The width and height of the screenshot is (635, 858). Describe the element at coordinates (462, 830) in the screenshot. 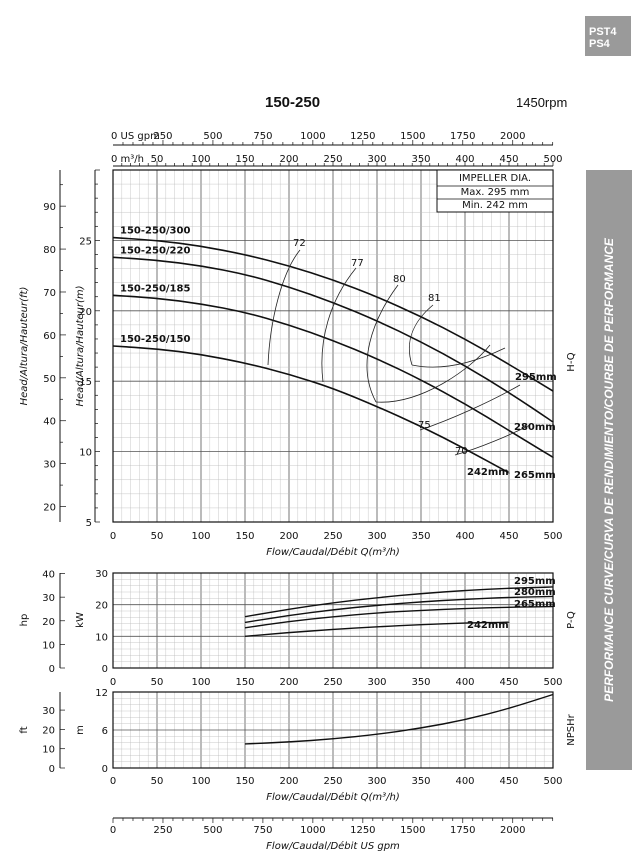

I see `gpm-bottom-tick-label: 1750` at that location.